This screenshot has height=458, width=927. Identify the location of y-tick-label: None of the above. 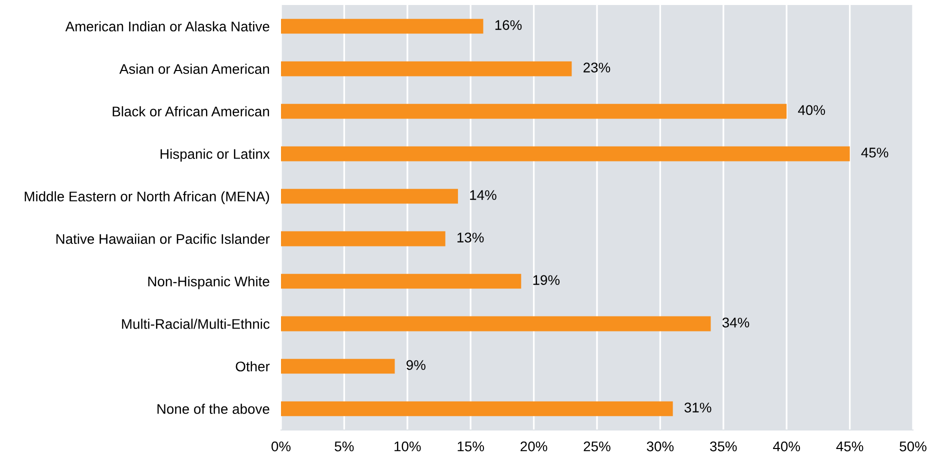
(214, 409).